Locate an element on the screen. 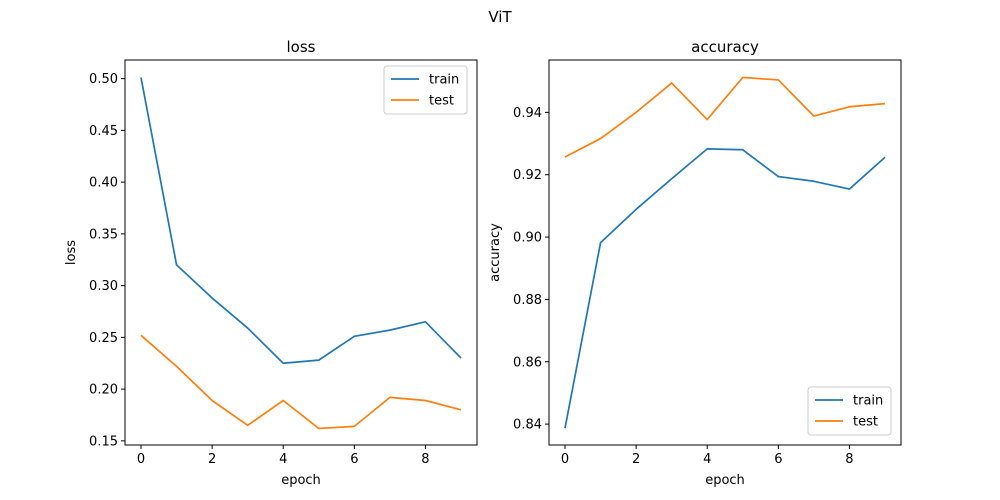  y-tick-label: 0.20 is located at coordinates (103, 390).